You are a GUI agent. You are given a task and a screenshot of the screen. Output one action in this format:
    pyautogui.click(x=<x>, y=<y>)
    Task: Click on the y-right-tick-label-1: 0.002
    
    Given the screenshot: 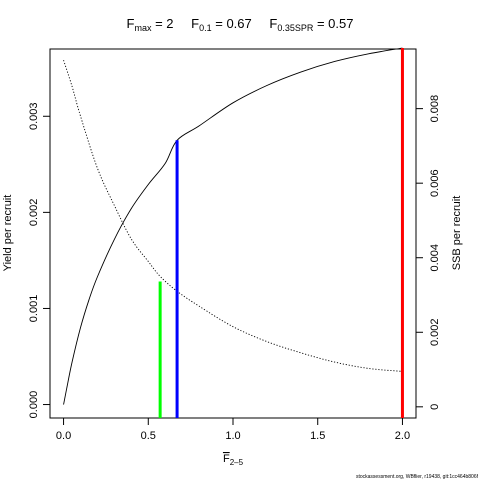 What is the action you would take?
    pyautogui.click(x=435, y=333)
    